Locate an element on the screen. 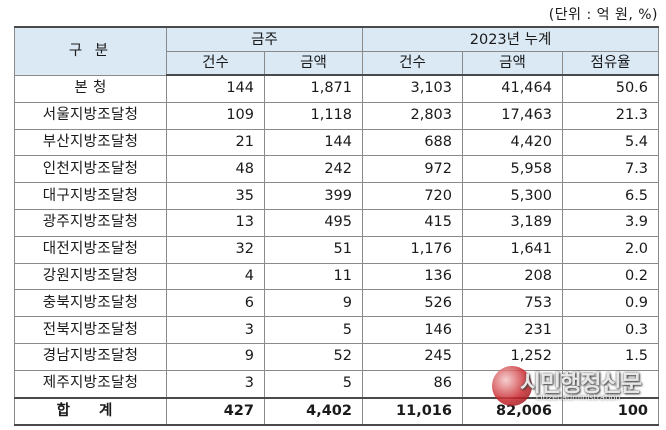  cell-cum-count: 688 is located at coordinates (412, 142).